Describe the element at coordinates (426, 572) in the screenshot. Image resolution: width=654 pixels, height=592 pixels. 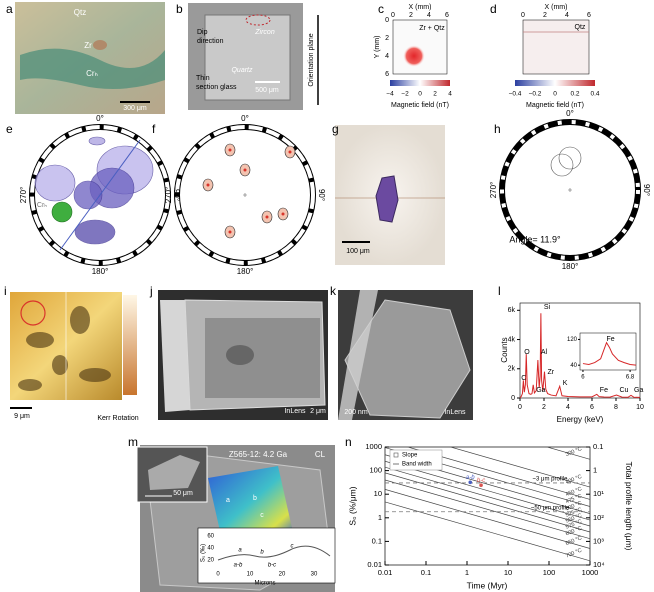
I see `x-tick-label: 0.1` at that location.